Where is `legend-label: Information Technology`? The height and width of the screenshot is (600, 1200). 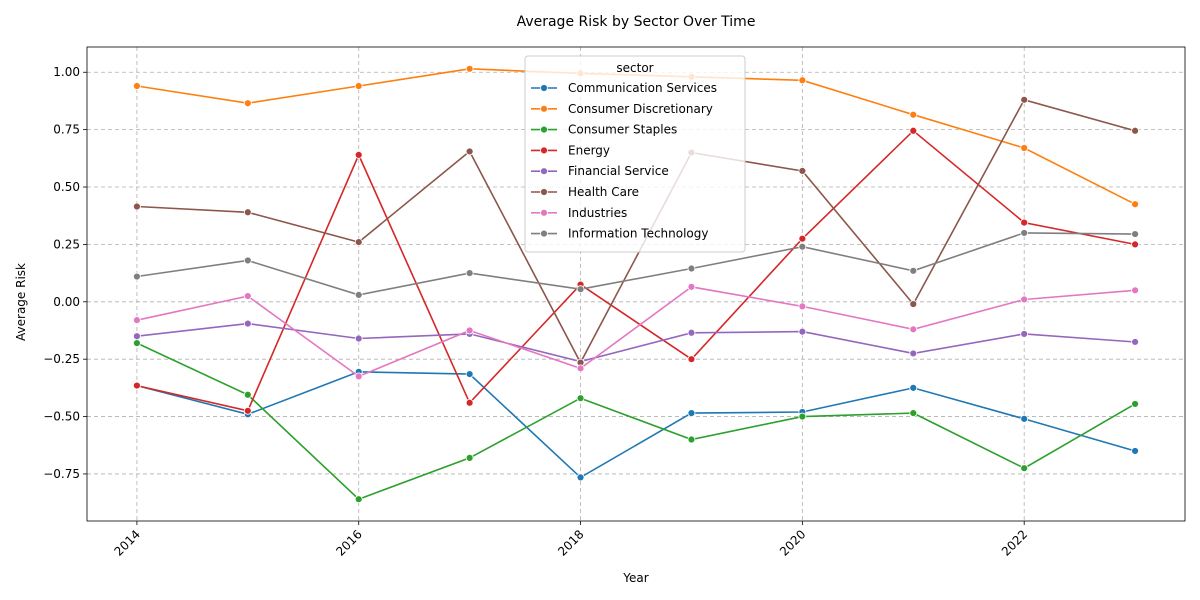 legend-label: Information Technology is located at coordinates (638, 234).